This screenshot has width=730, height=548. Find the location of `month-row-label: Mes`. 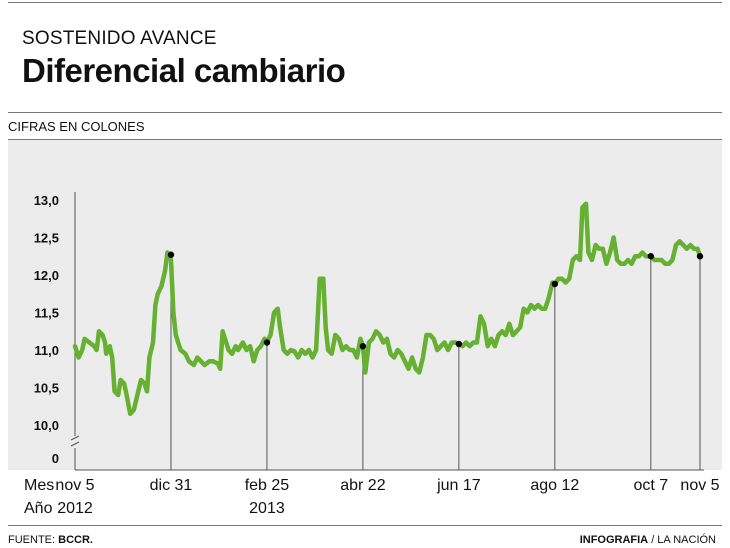

month-row-label: Mes is located at coordinates (39, 485).